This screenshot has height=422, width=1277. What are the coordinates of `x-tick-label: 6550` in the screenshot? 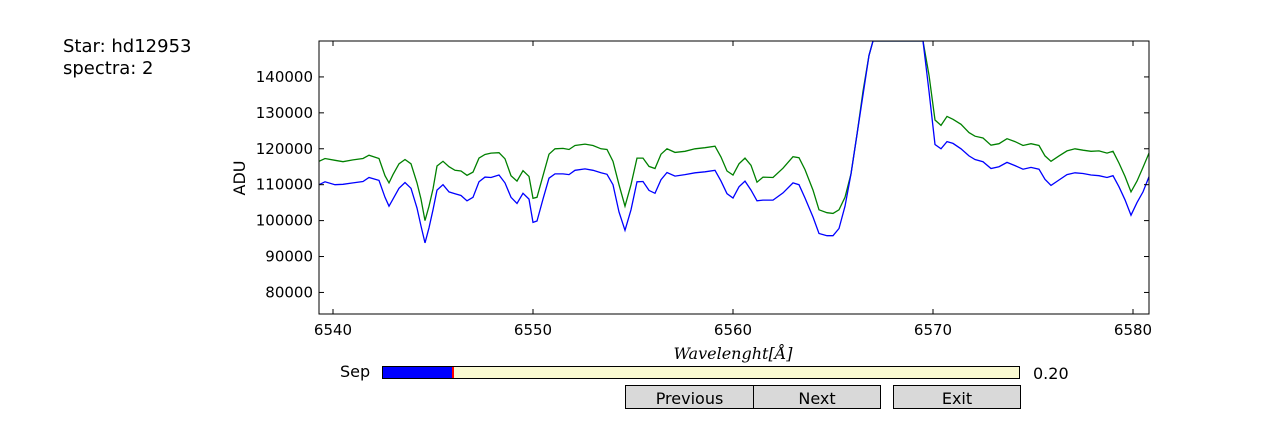 It's located at (533, 330).